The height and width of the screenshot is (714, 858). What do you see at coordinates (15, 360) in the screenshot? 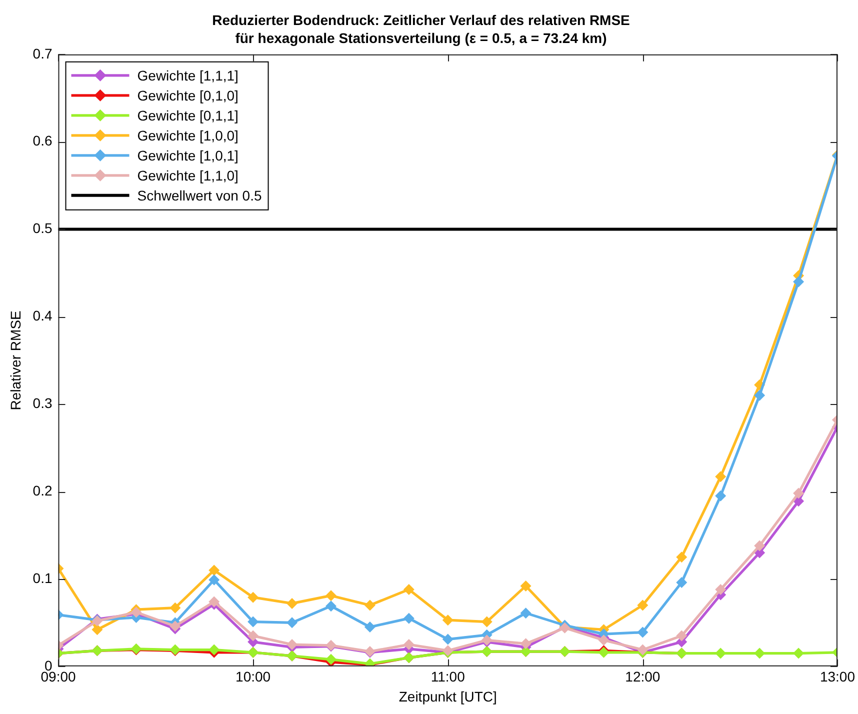
I see `y-axis-title: Relativer RMSE` at bounding box center [15, 360].